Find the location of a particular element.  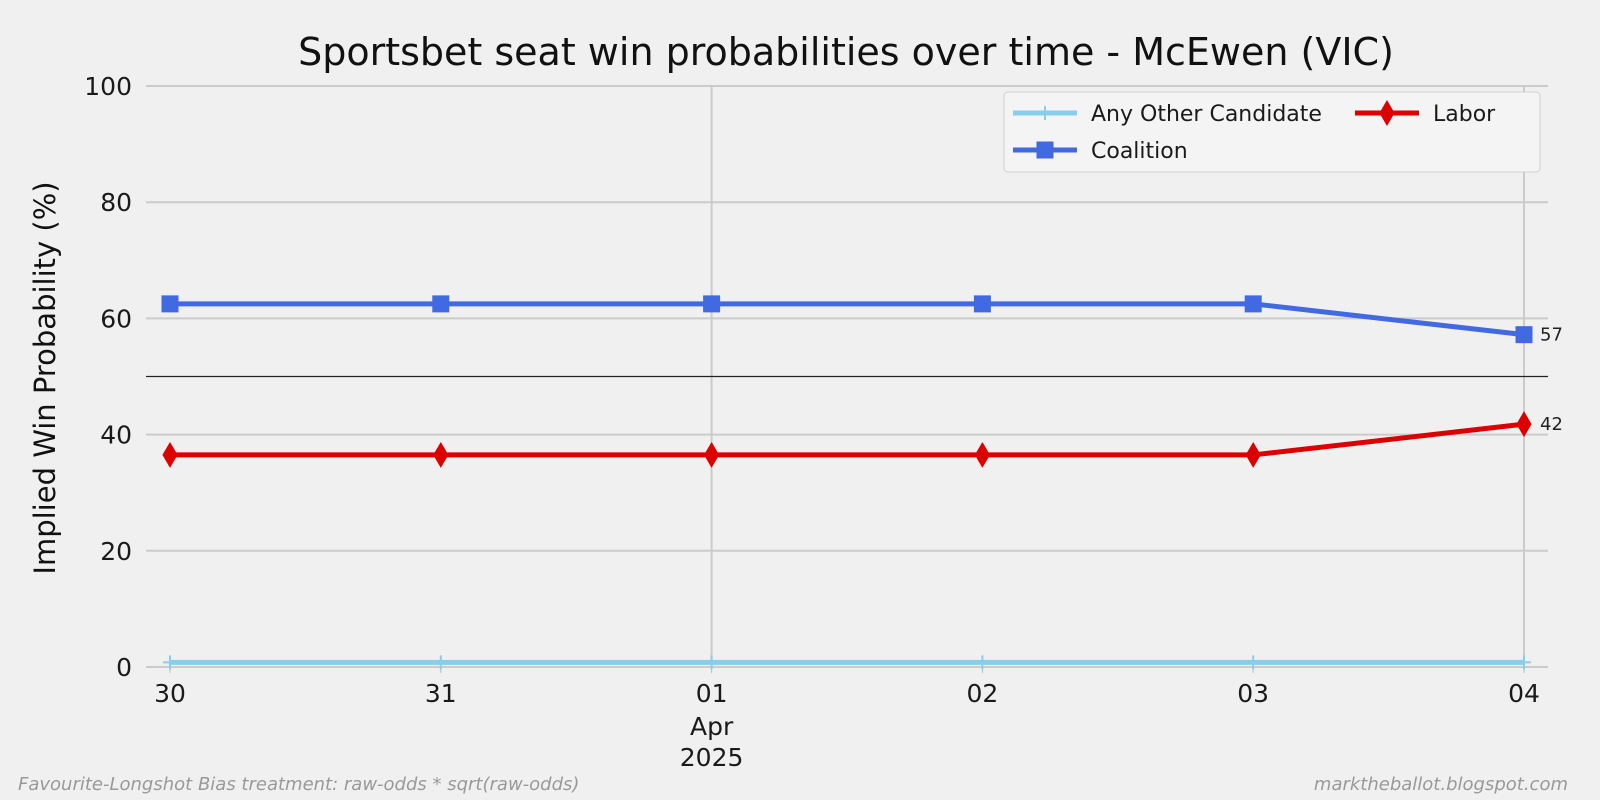

series-line-coalition is located at coordinates (847, 319).